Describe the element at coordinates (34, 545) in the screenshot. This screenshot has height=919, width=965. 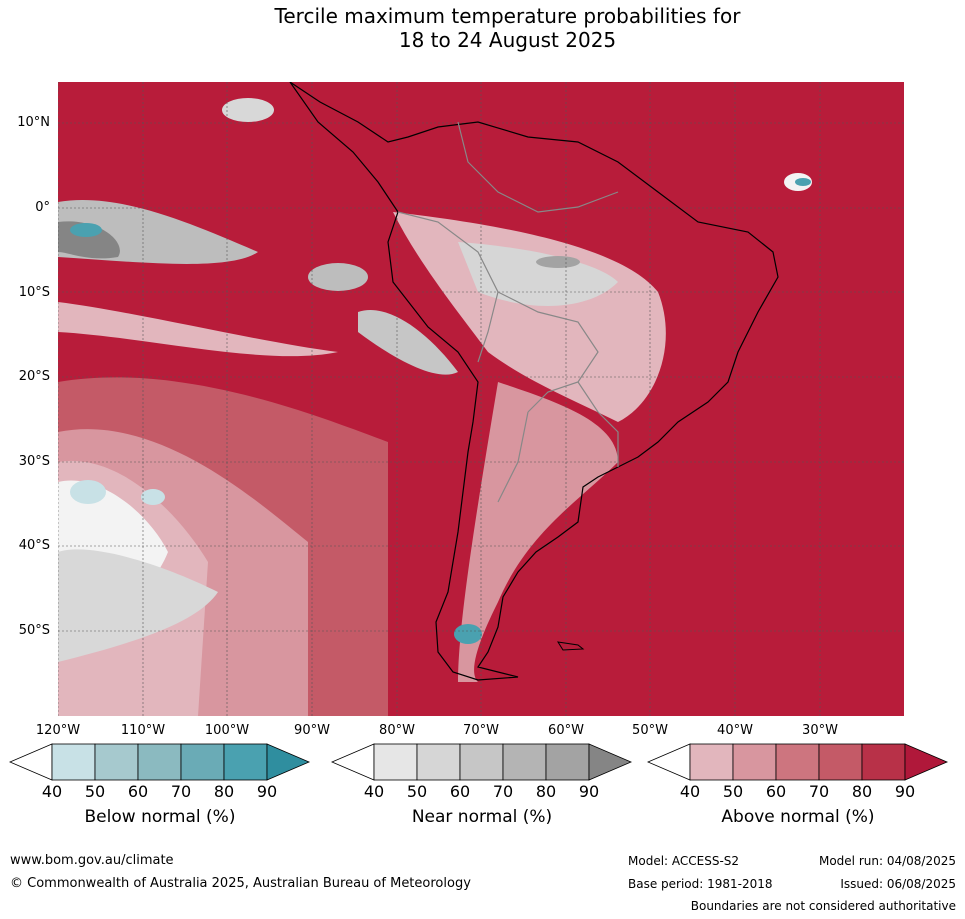
I see `lat-label-40s: 40°S` at that location.